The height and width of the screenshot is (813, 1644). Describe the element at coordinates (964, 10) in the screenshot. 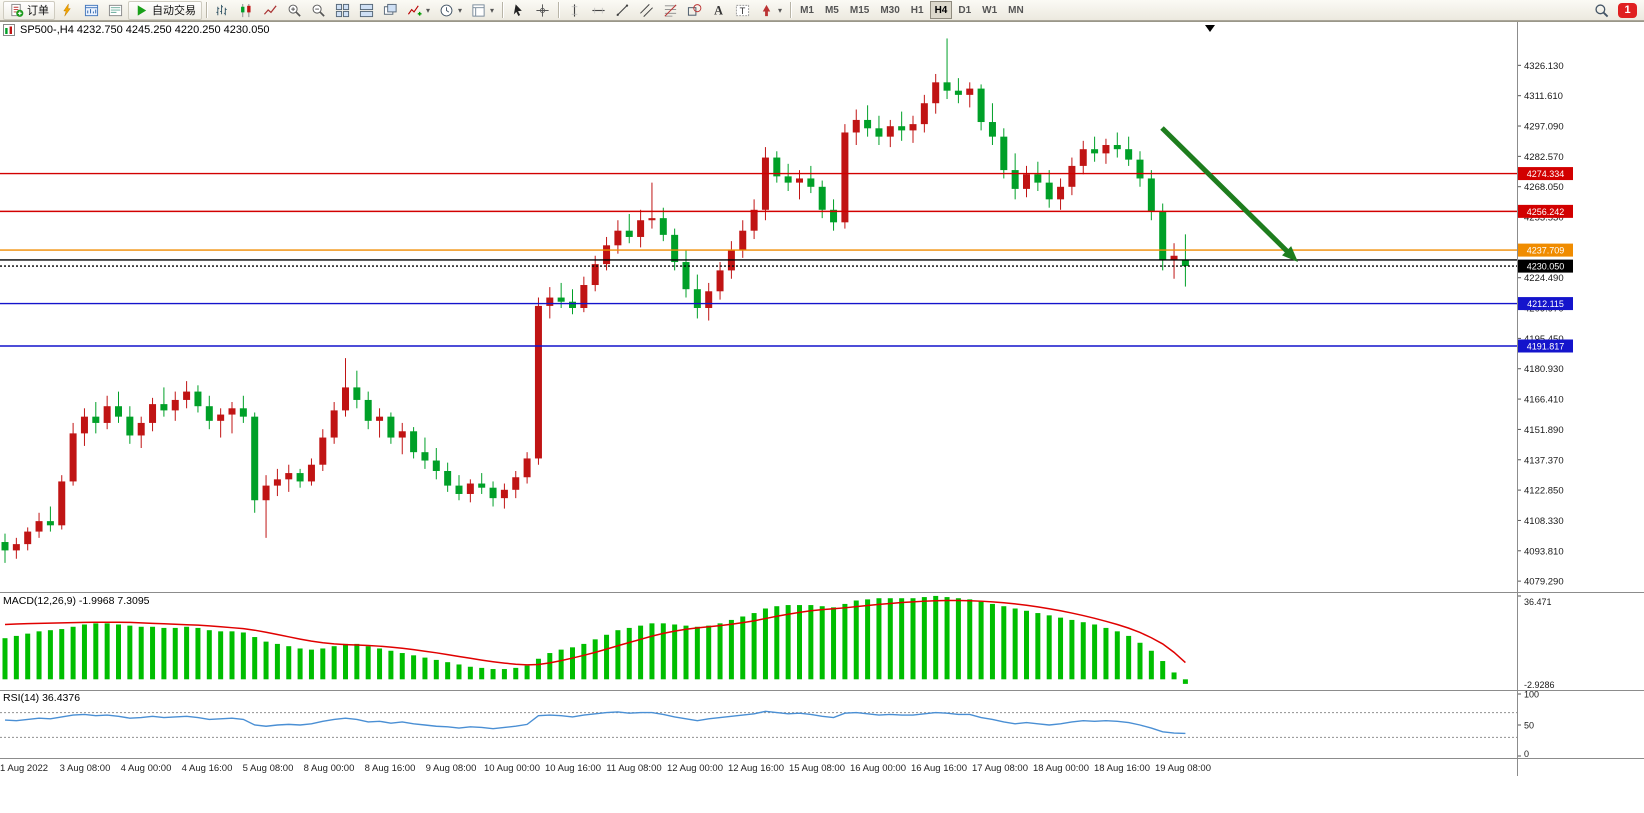

I see `timeframe-d1: D1` at that location.